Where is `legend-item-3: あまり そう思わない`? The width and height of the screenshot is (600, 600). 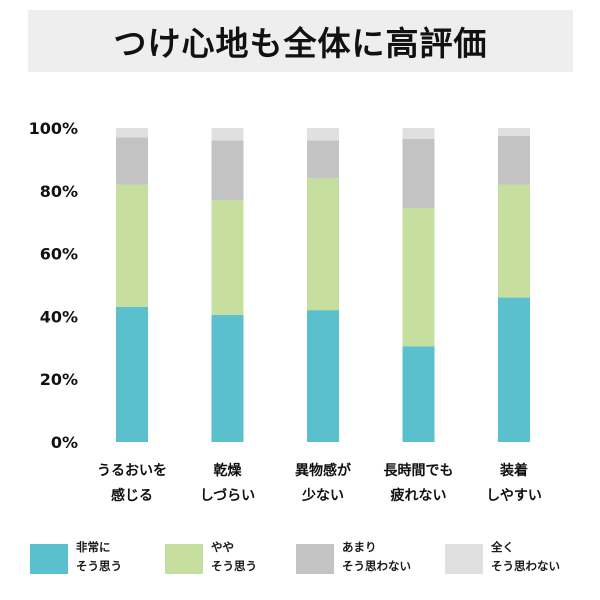
legend-item-3: あまり そう思わない is located at coordinates (353, 557).